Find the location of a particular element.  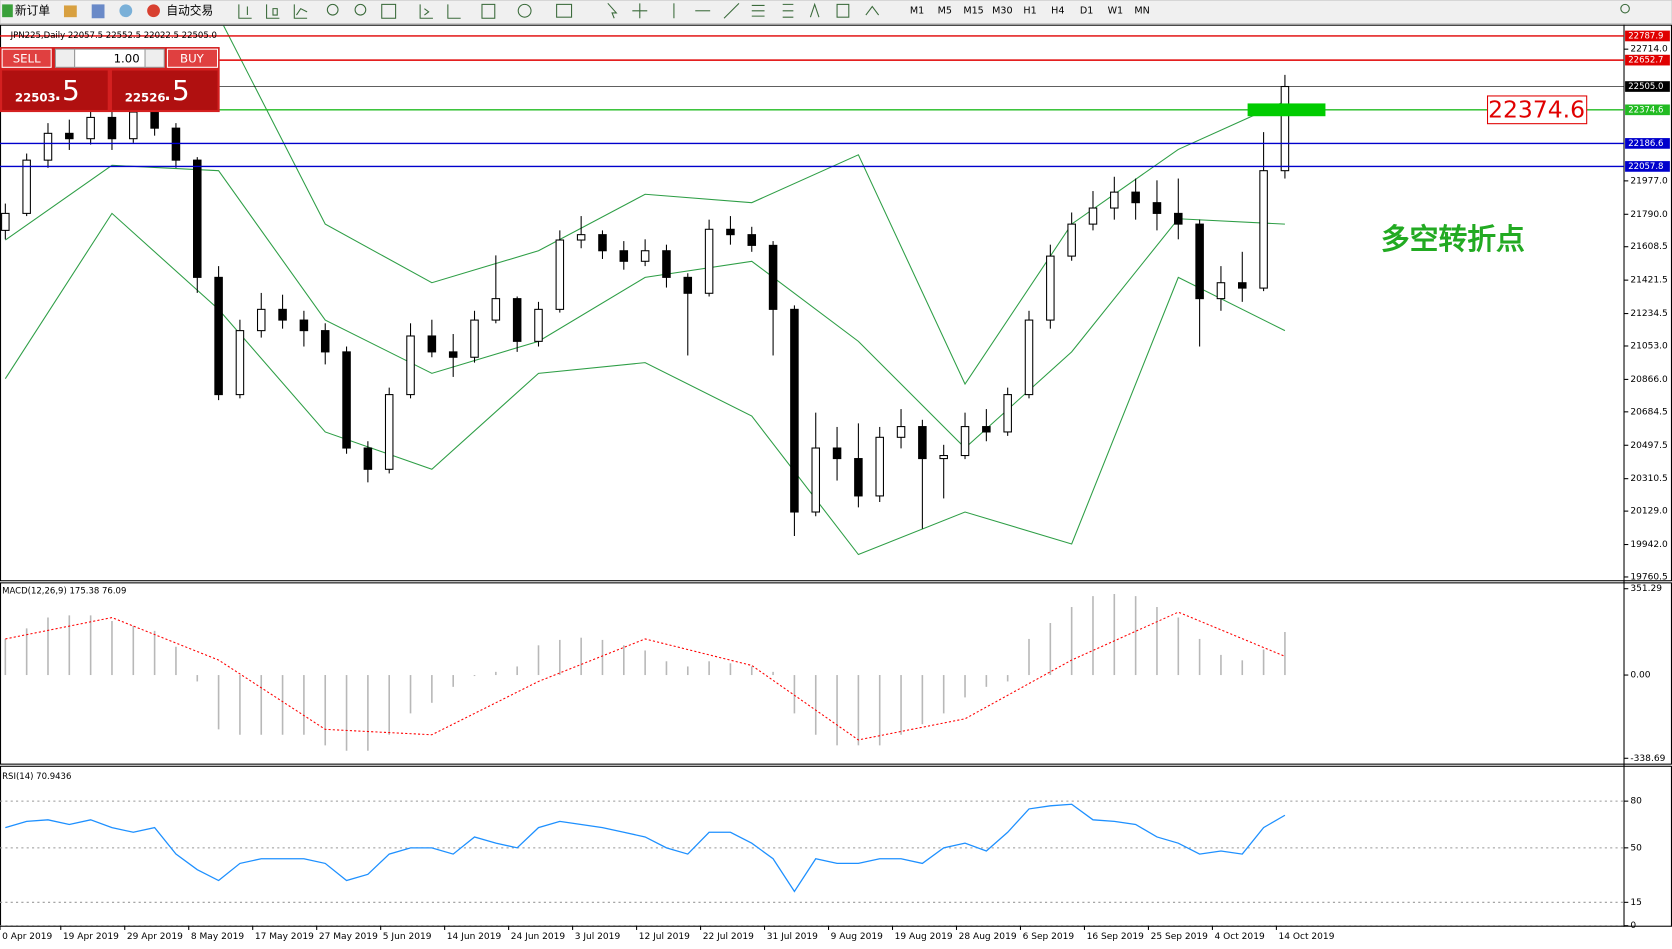

timeframe: H1 is located at coordinates (1029, 10).